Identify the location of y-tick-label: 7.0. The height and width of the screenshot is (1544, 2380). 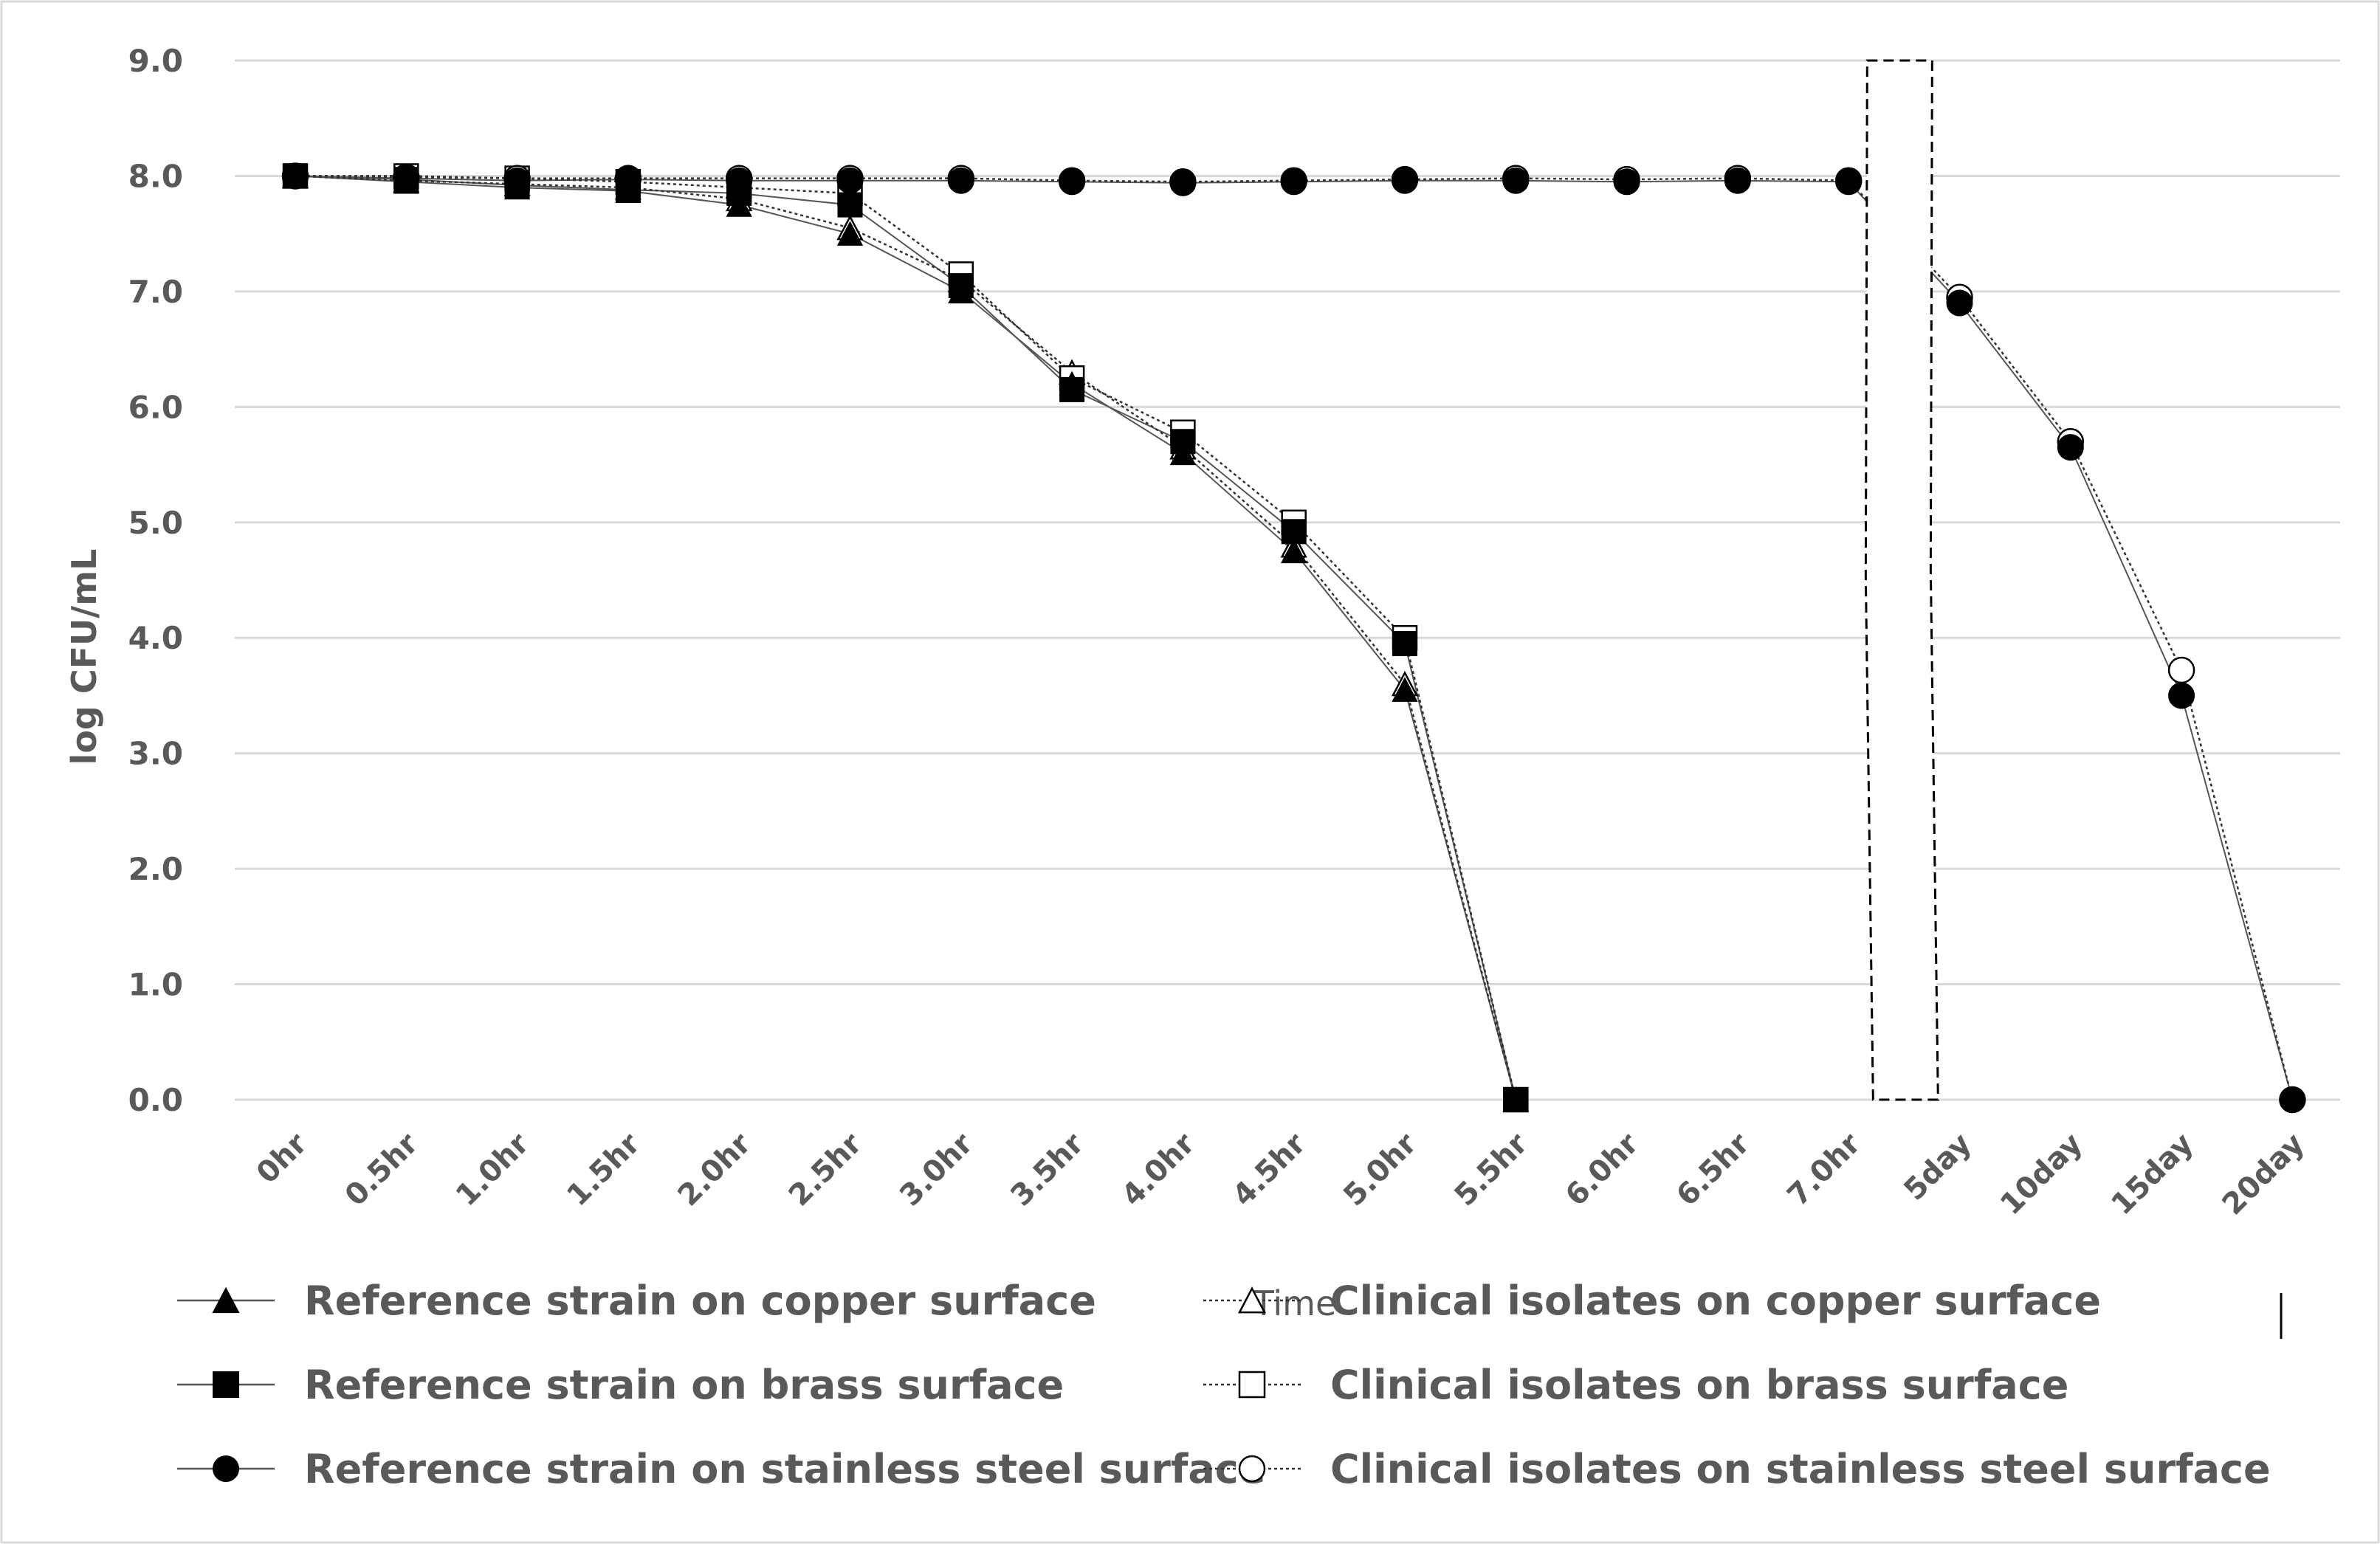
(156, 292).